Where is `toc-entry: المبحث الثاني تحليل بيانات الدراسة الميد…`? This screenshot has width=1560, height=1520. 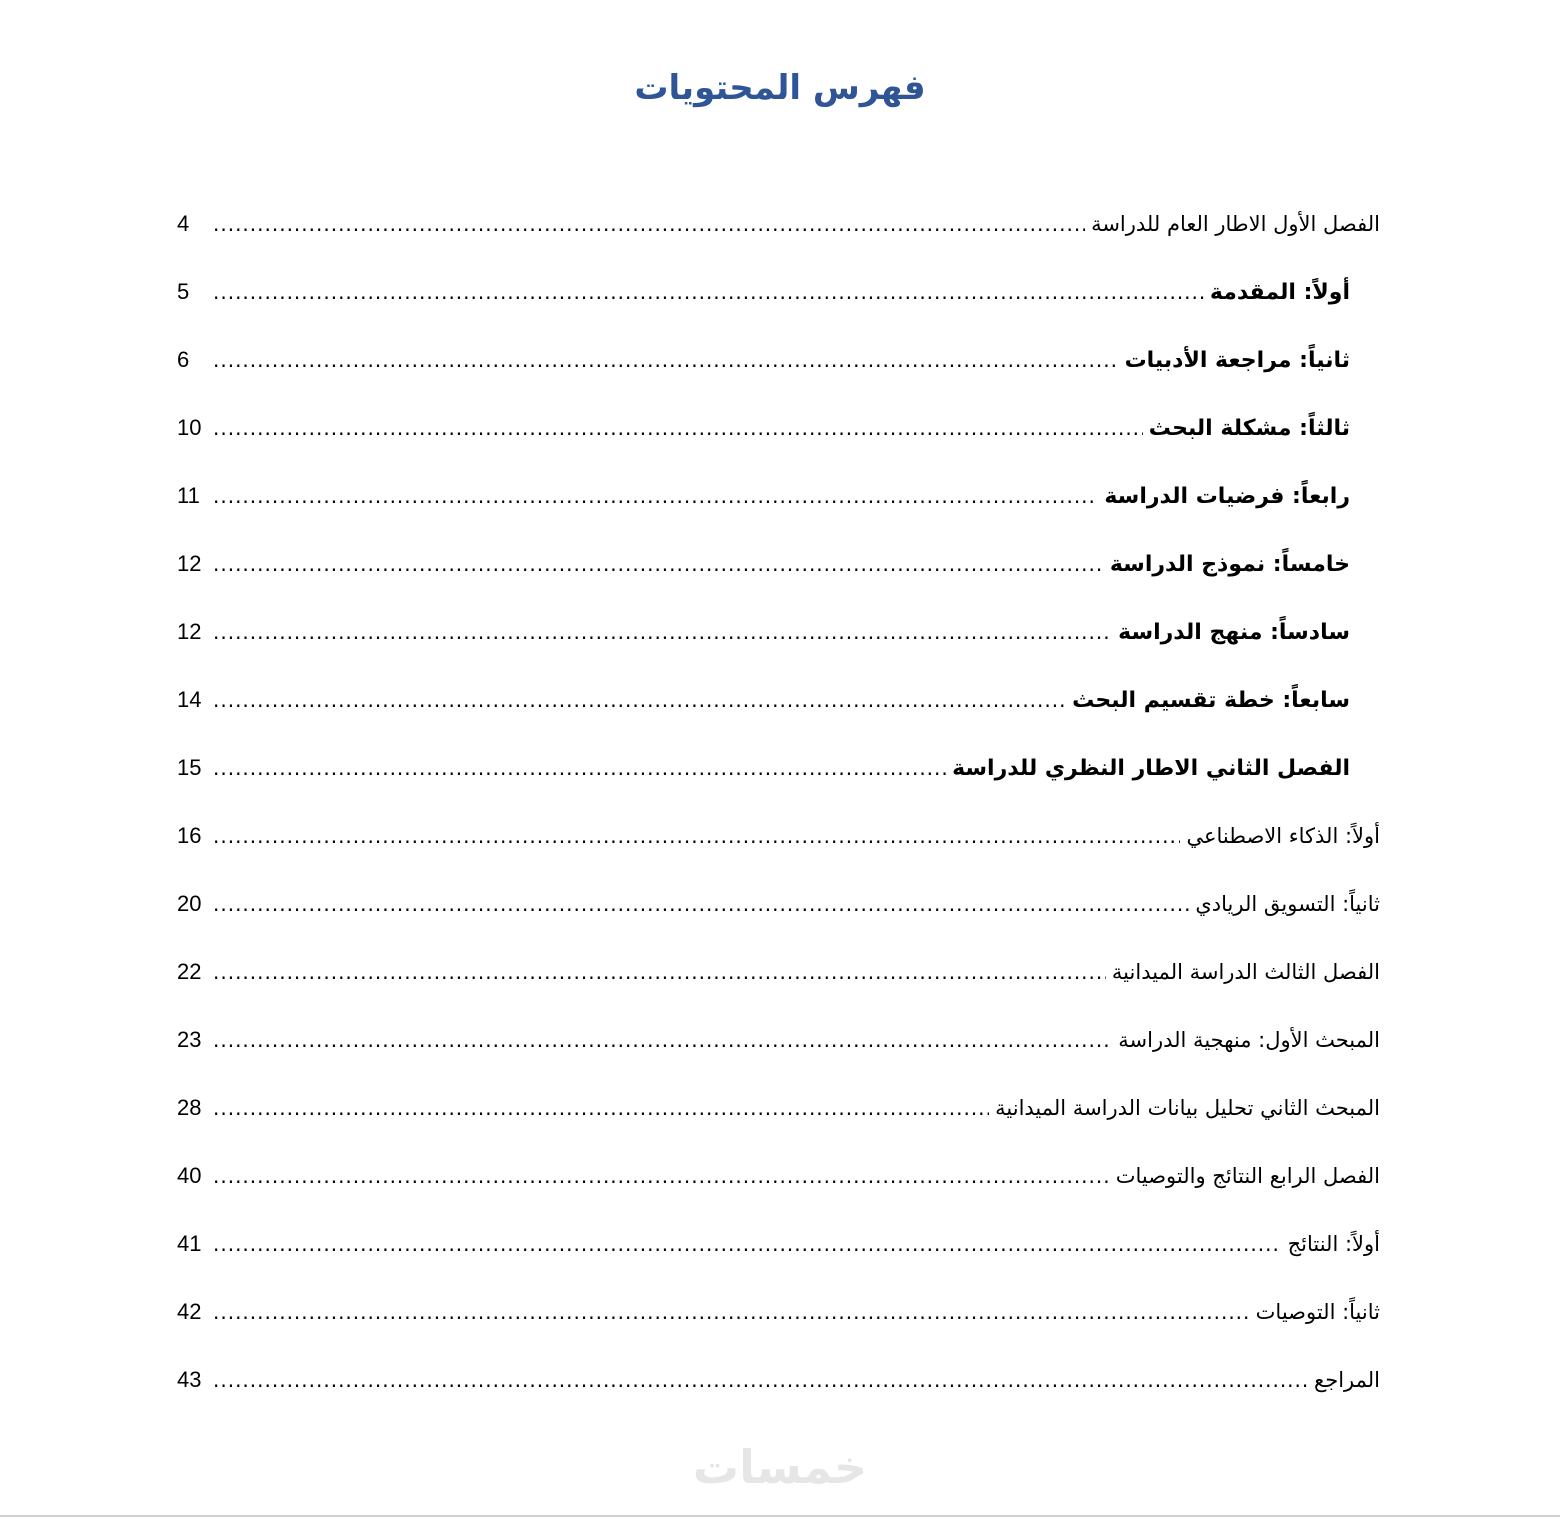
toc-entry: المبحث الثاني تحليل بيانات الدراسة الميد… is located at coordinates (778, 1108).